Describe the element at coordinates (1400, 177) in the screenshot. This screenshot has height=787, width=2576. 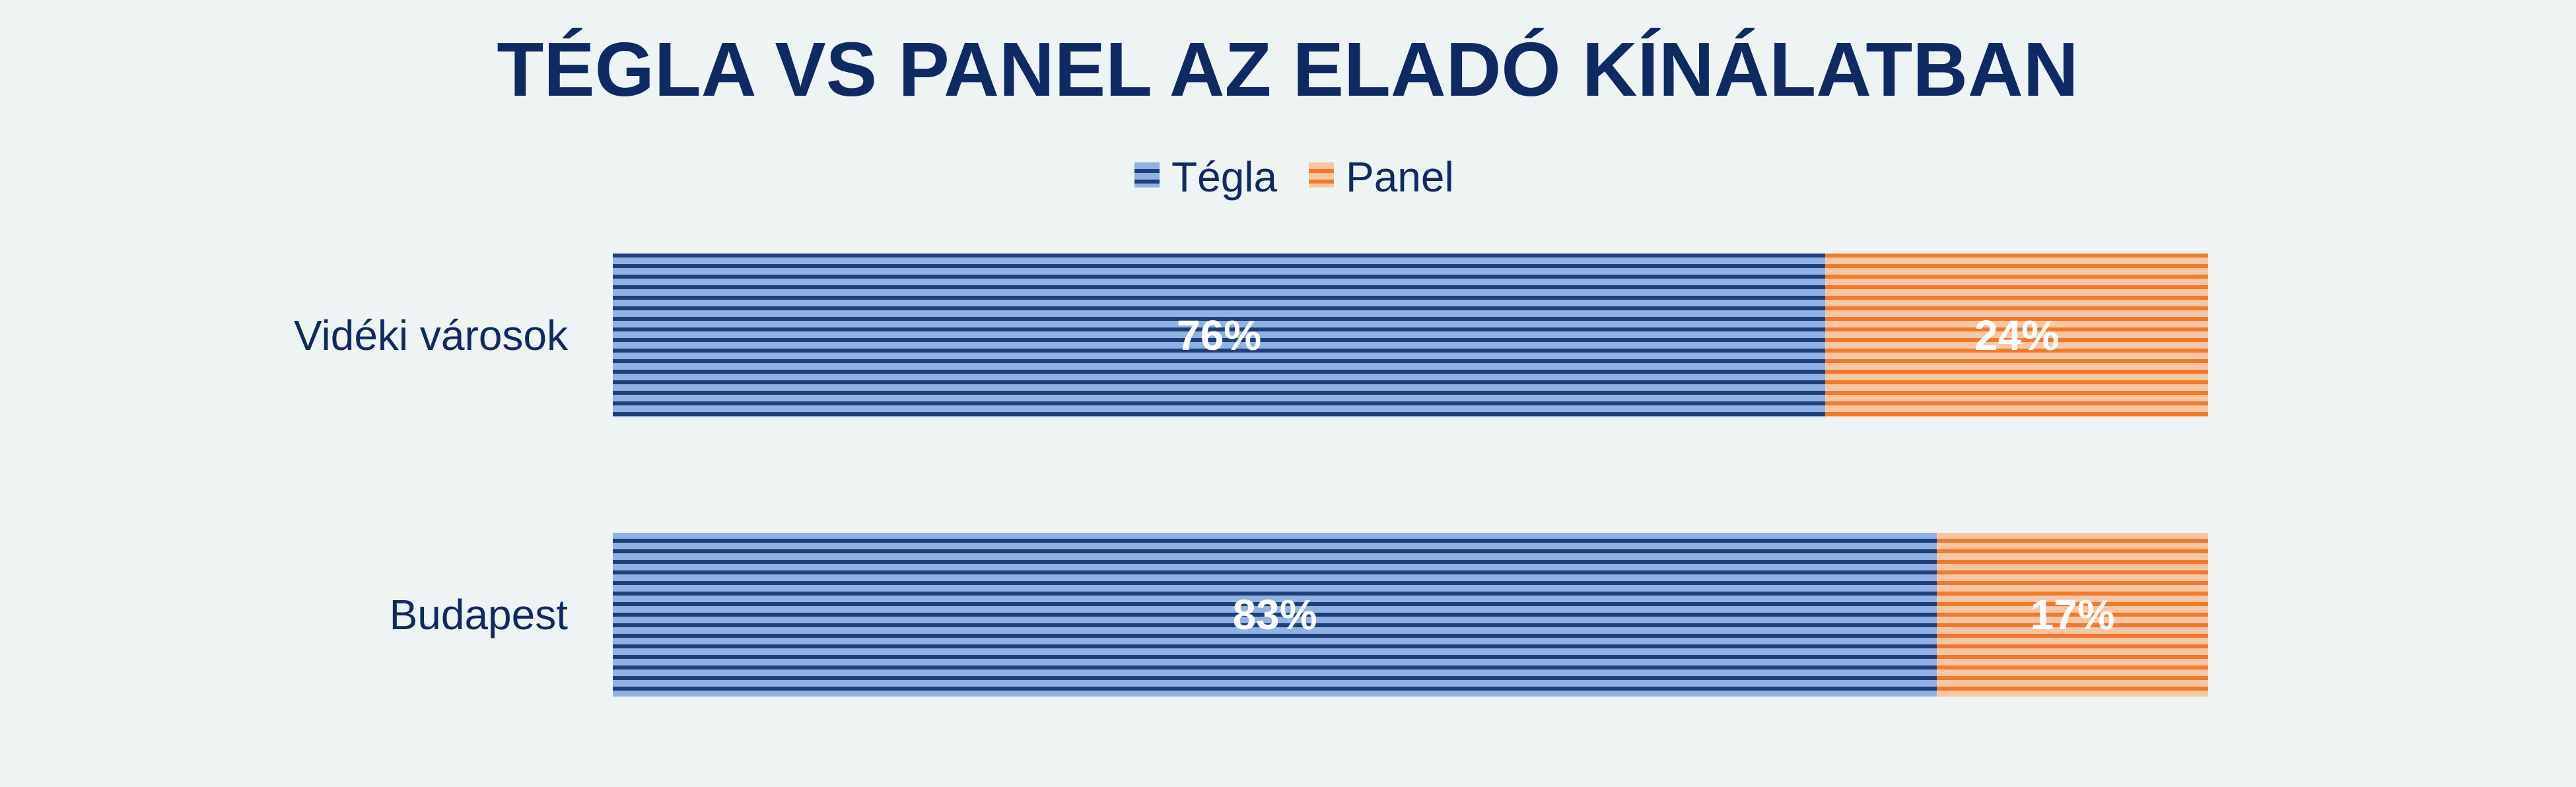
I see `legend-label-panel: Panel` at that location.